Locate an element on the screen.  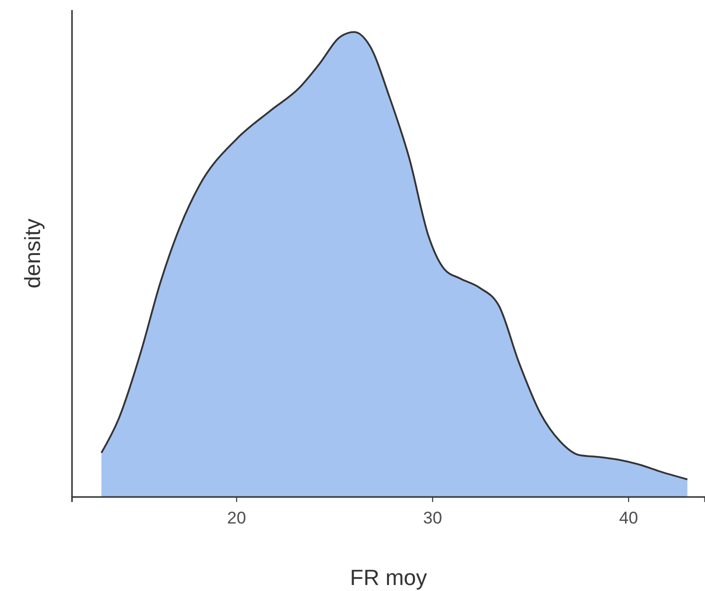
x-tick-label: 20 is located at coordinates (236, 518).